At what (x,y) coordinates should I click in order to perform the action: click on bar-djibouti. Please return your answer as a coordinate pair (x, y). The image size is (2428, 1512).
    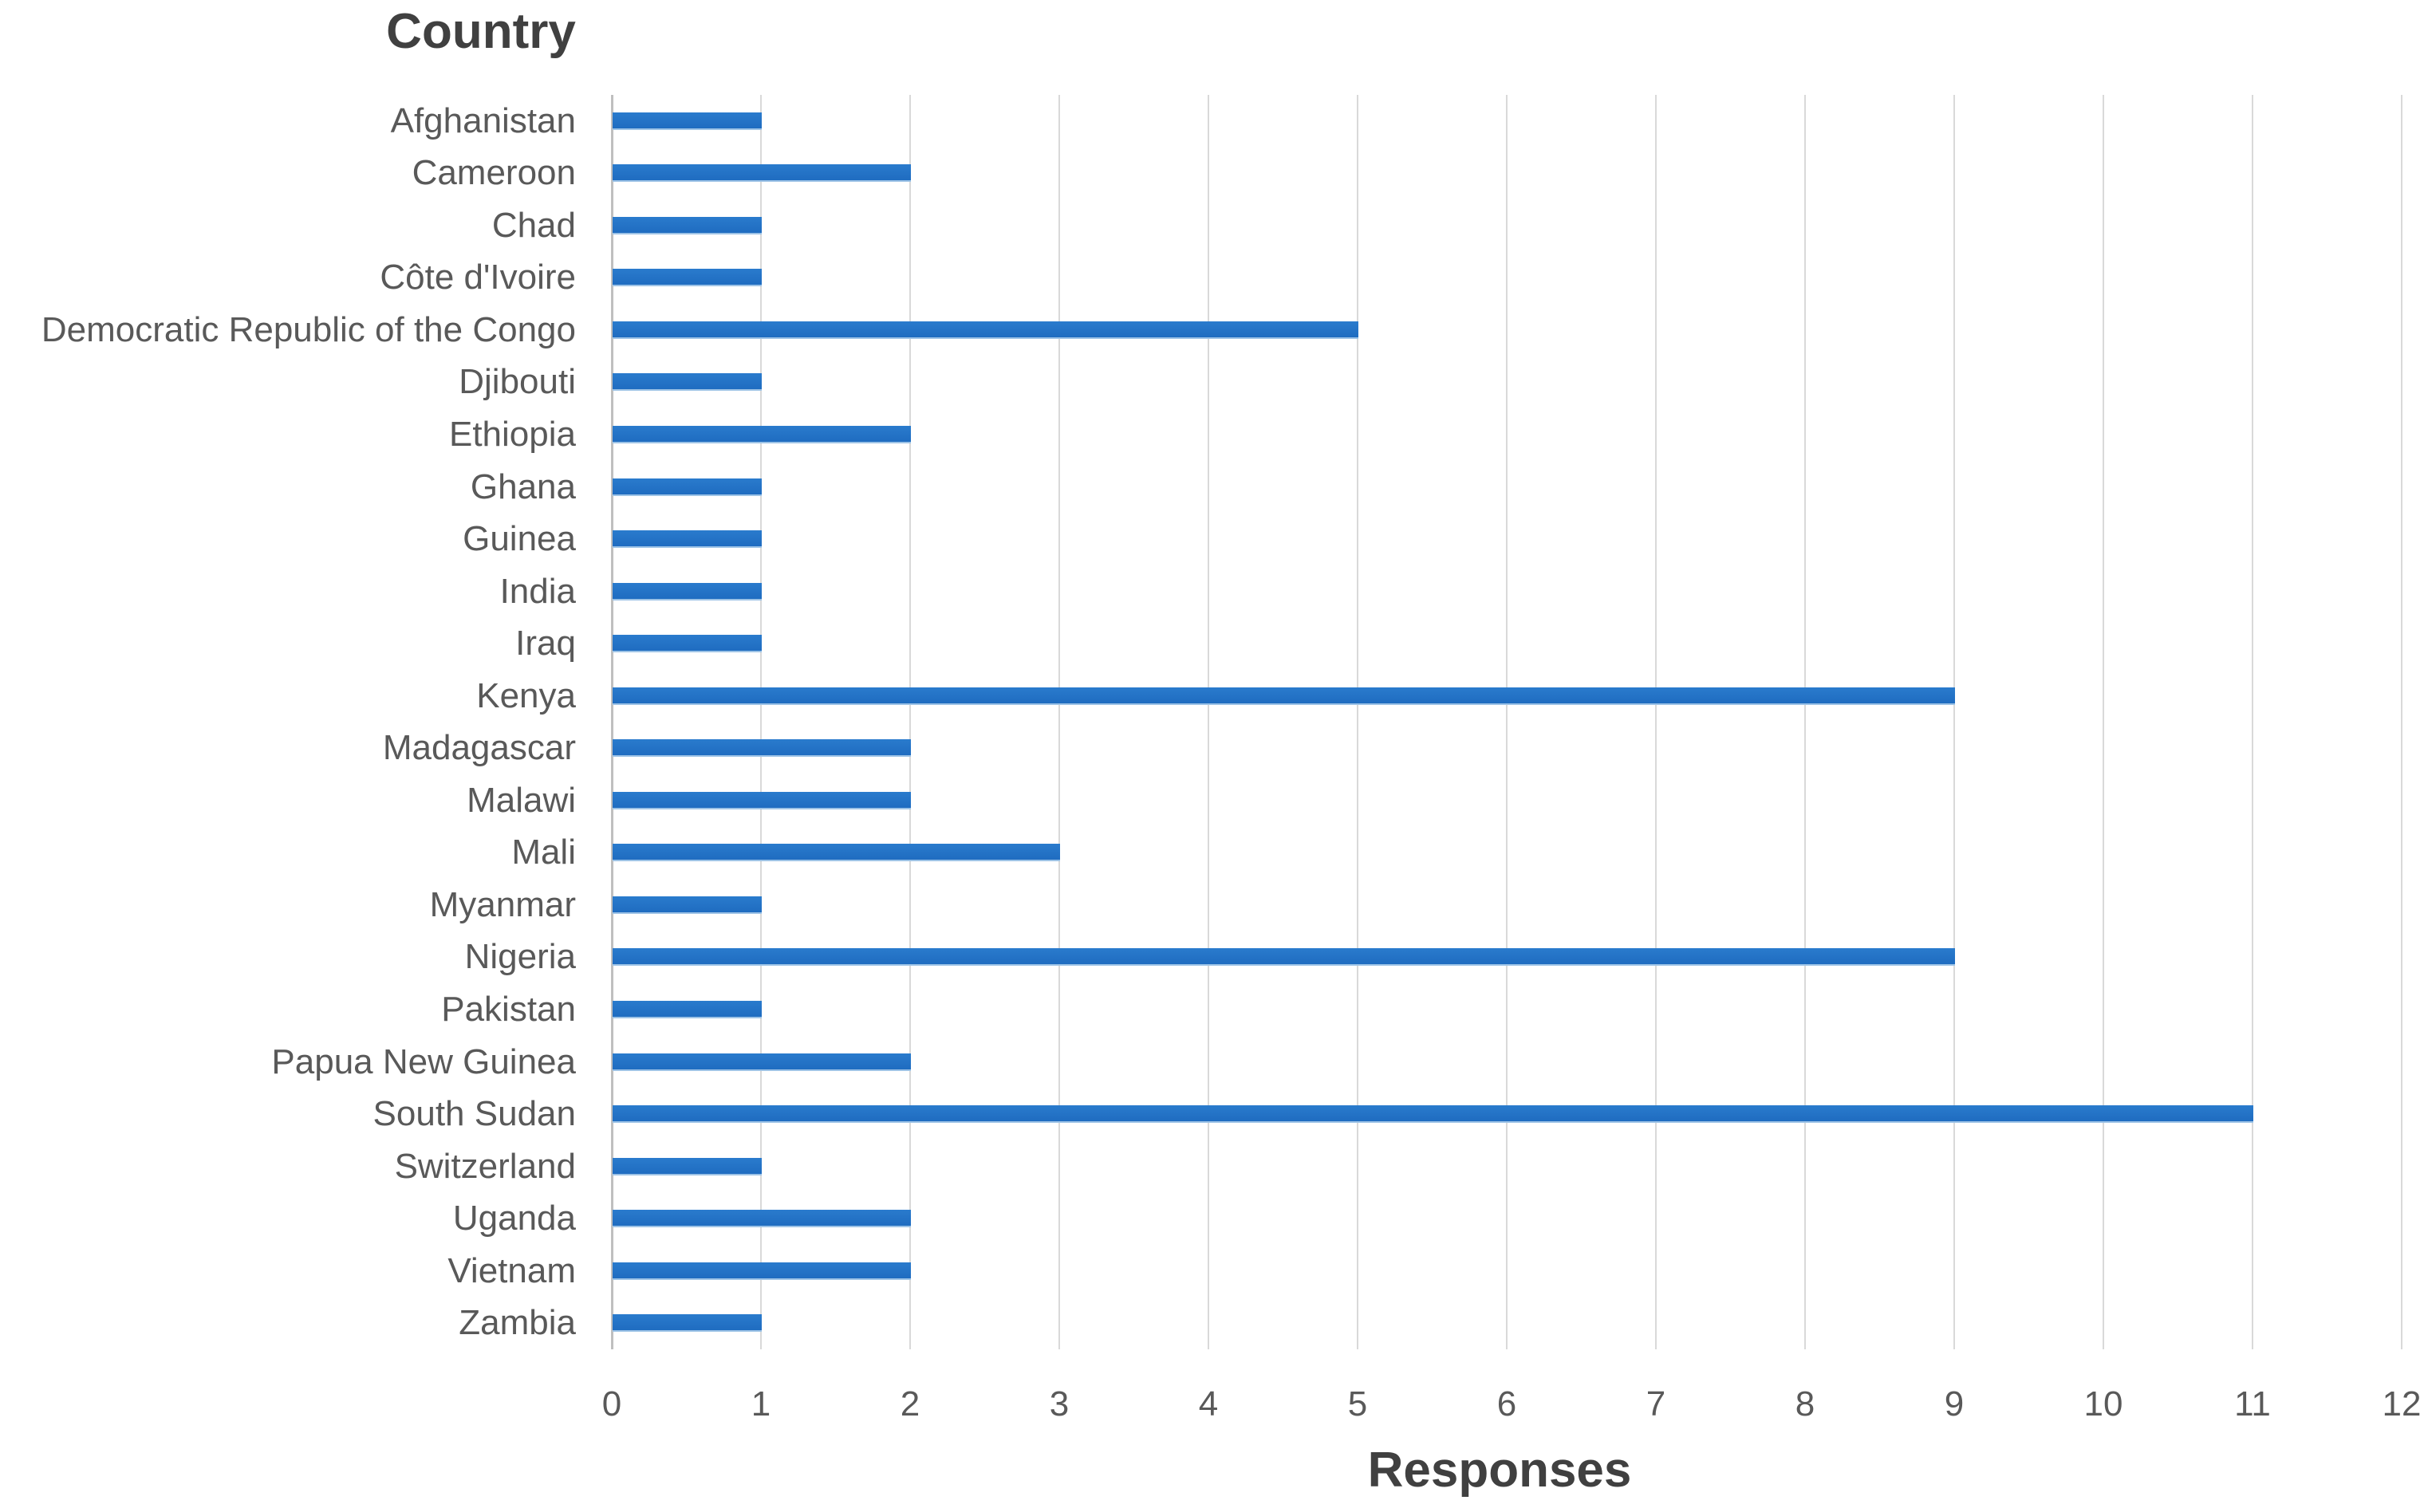
    Looking at the image, I should click on (688, 382).